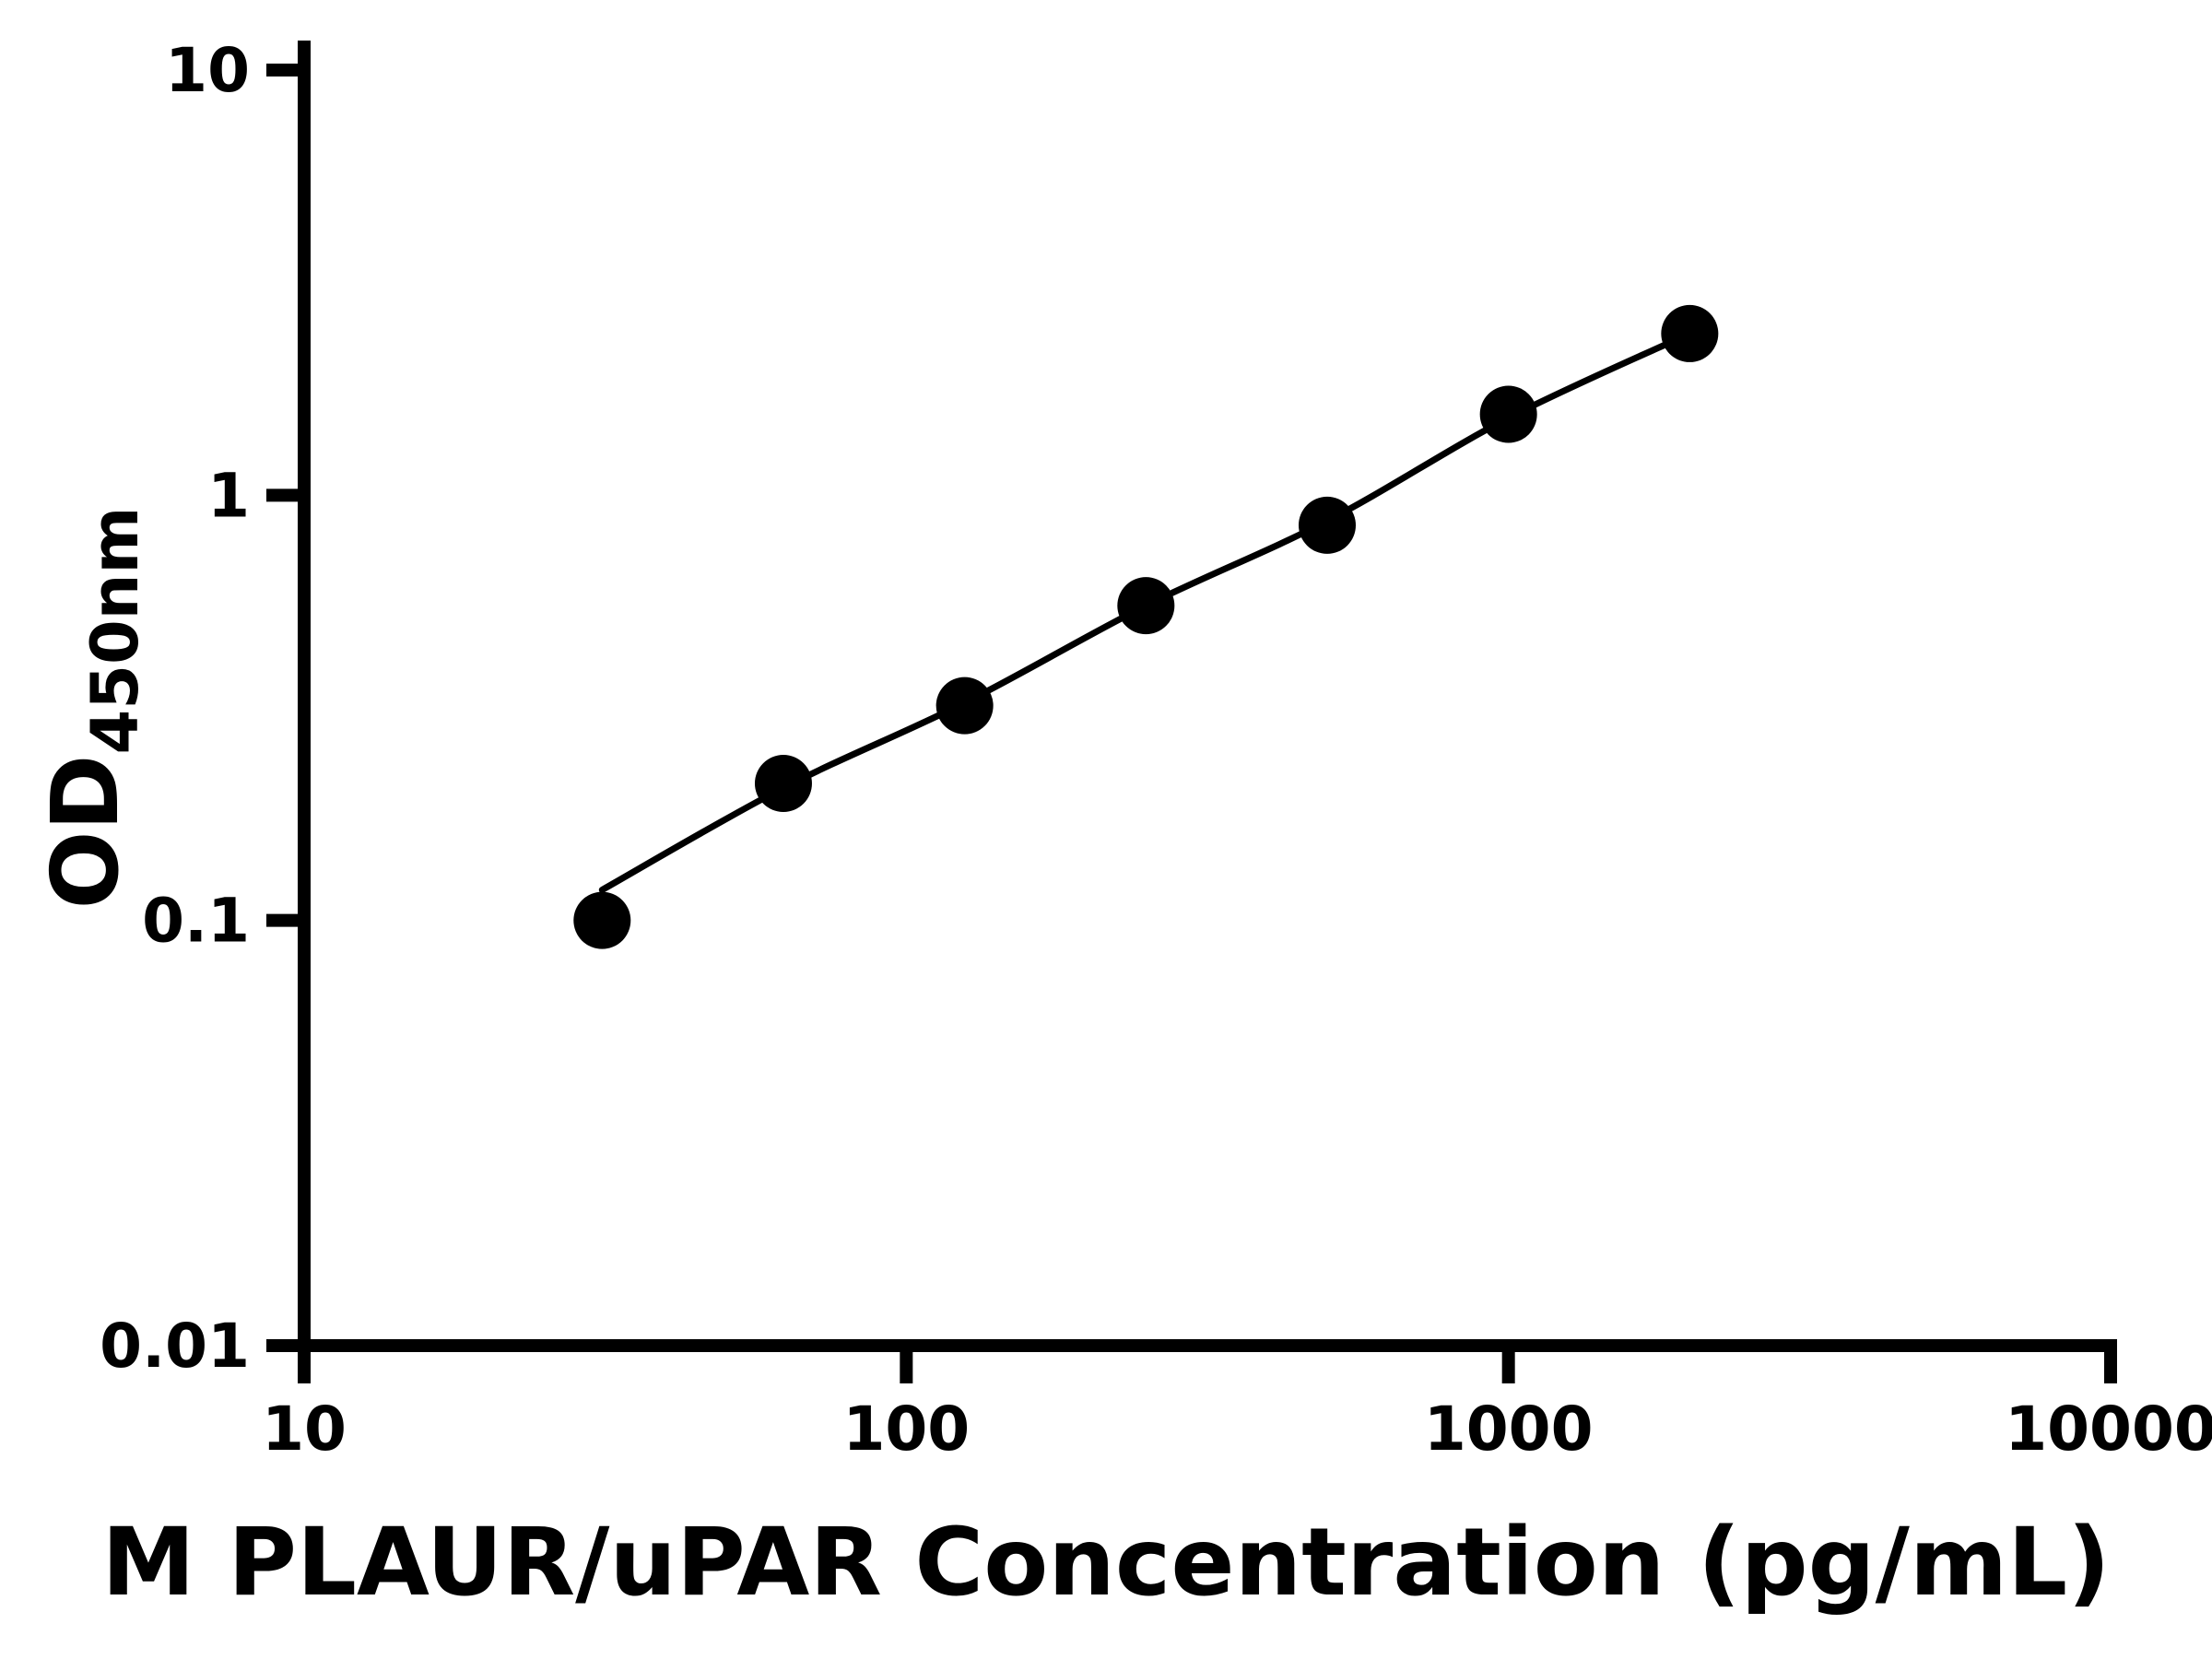  Describe the element at coordinates (85, 832) in the screenshot. I see `y-axis-title-main: OD` at that location.